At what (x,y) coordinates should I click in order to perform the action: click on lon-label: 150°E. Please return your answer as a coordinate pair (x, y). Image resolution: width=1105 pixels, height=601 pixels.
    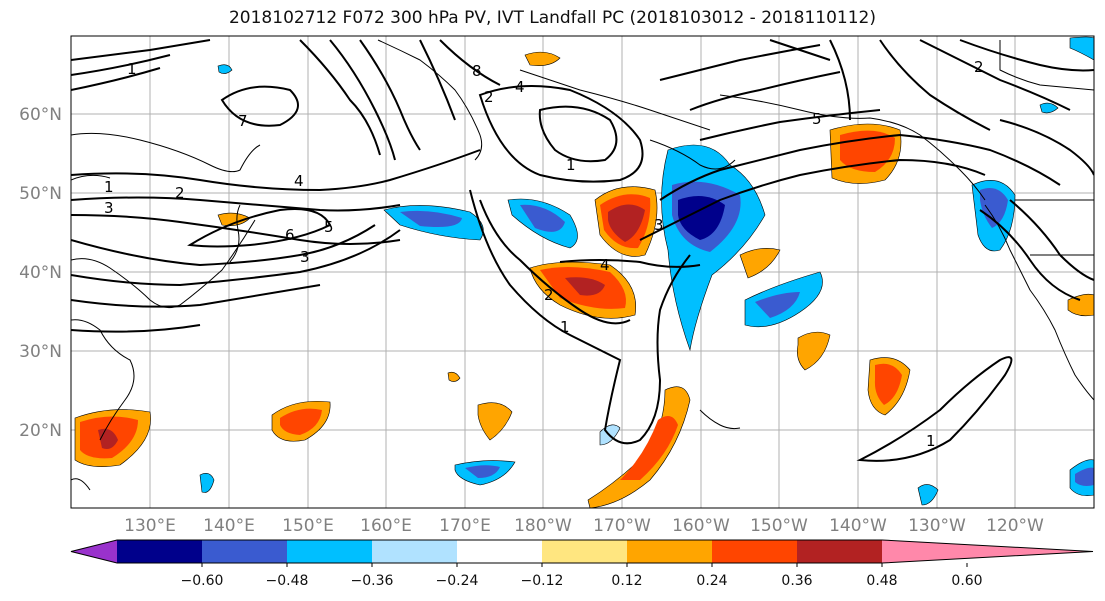
    Looking at the image, I should click on (308, 526).